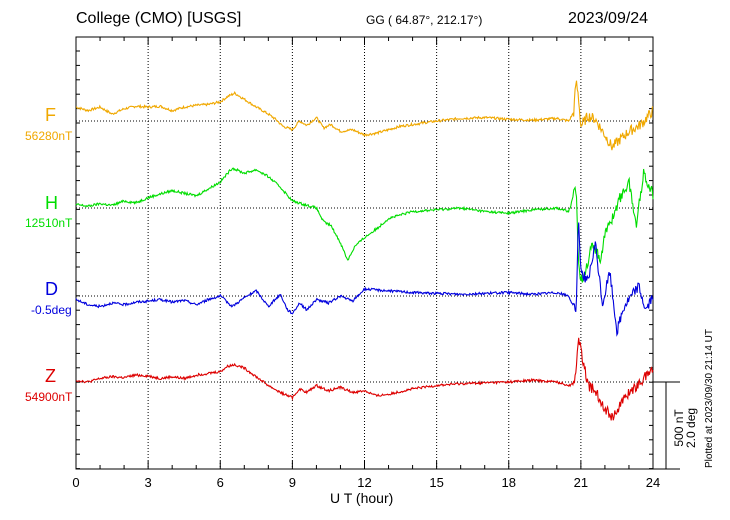 The height and width of the screenshot is (520, 730). I want to click on component-f-letter: F, so click(50, 115).